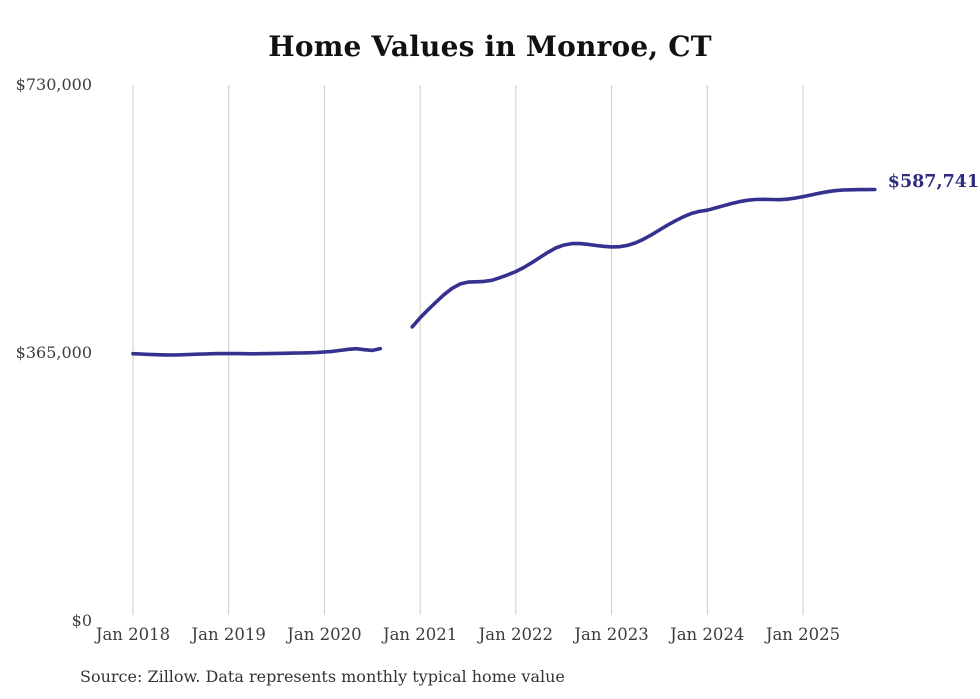 The height and width of the screenshot is (699, 980). Describe the element at coordinates (133, 634) in the screenshot. I see `x-axis-tick-label: Jan 2018` at that location.